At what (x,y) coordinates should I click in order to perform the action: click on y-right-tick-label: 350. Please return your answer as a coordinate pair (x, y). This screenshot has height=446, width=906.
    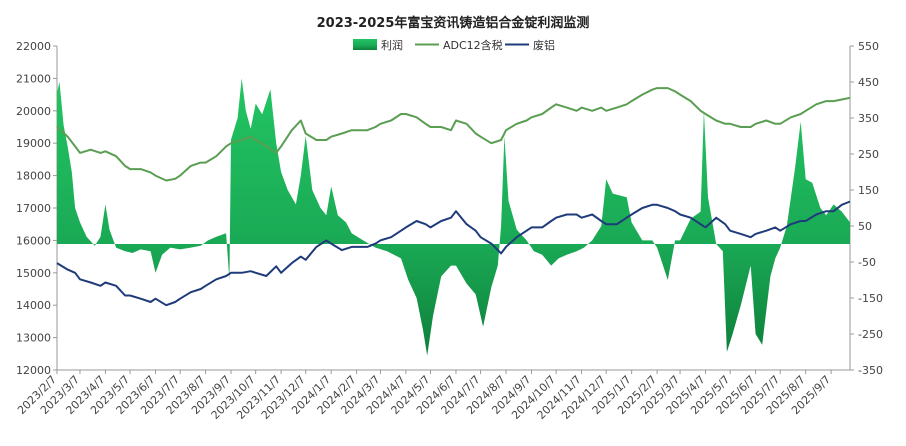
    Looking at the image, I should click on (868, 118).